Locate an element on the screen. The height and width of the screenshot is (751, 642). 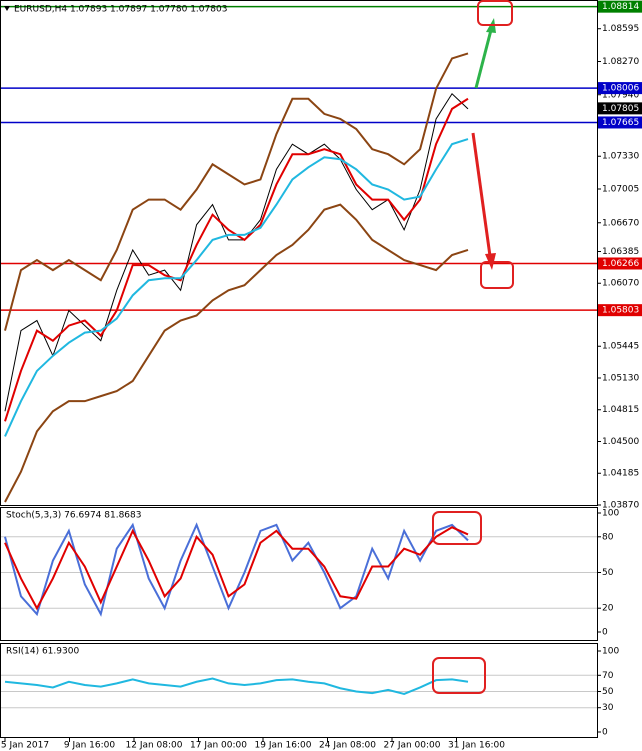
y-tick-label: 1.07330 is located at coordinates (620, 157).